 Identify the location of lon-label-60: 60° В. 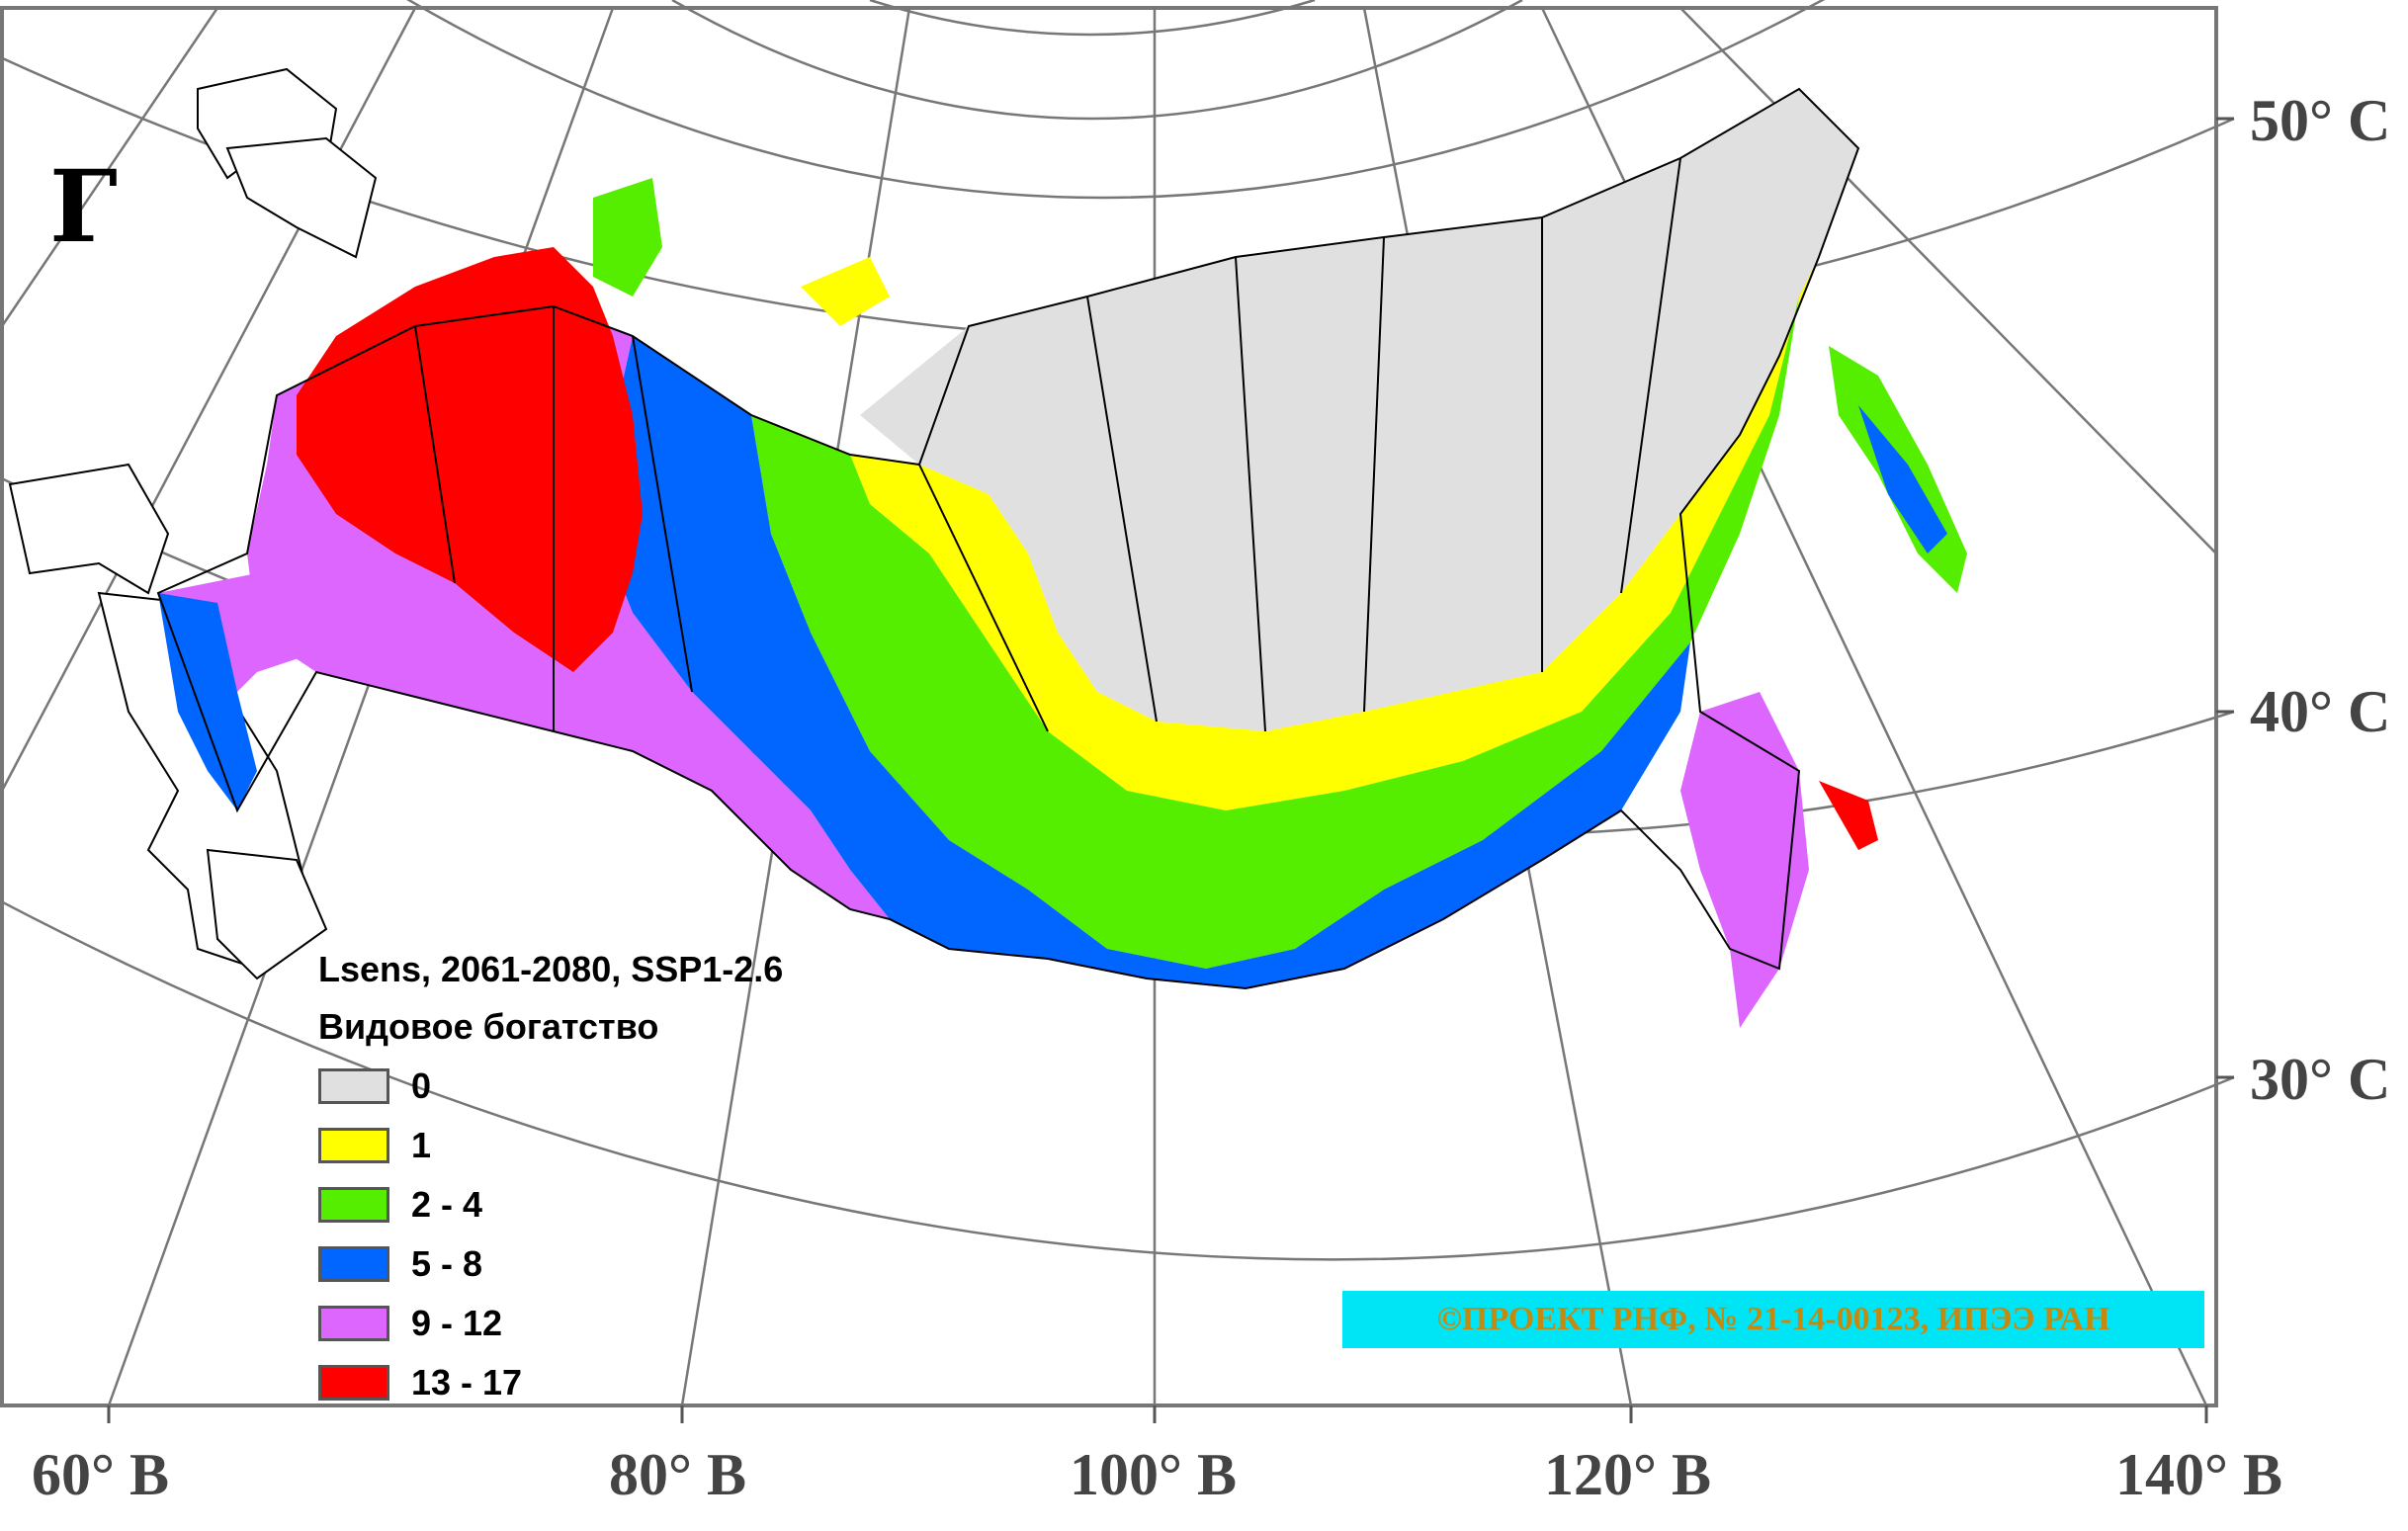
(101, 1474).